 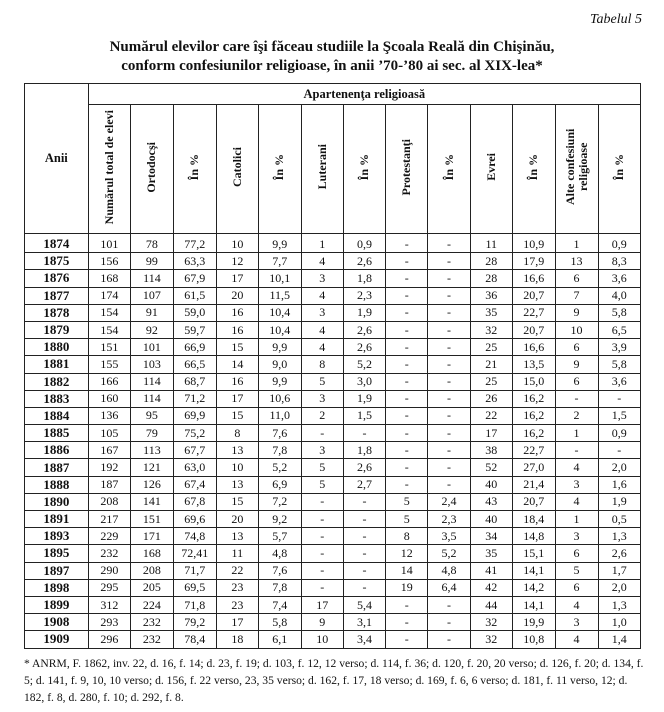 I want to click on table-row: 1885 105 79 75,2 8 7,6- - - -17 16,2 1 0,9, so click(x=333, y=433).